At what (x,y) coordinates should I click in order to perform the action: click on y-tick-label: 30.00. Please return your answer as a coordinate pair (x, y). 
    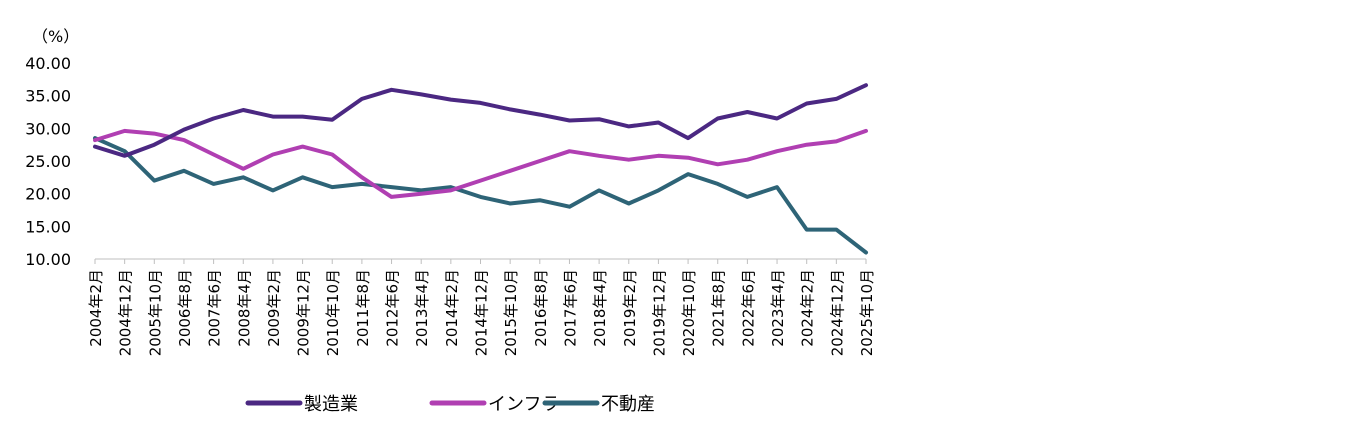
    Looking at the image, I should click on (48, 128).